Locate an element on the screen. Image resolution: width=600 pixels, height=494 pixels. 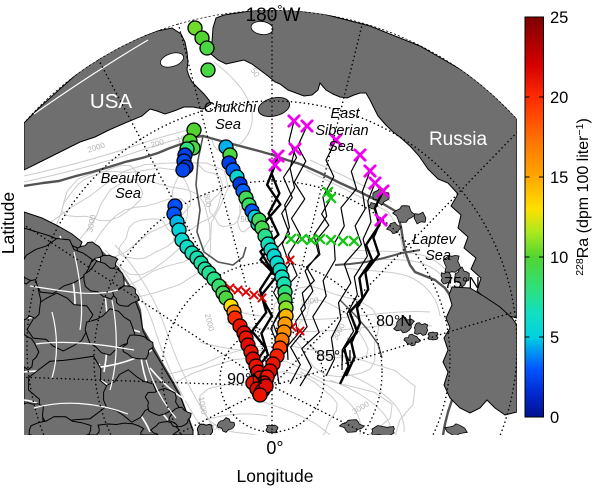
svg-text: 25 is located at coordinates (559, 18).